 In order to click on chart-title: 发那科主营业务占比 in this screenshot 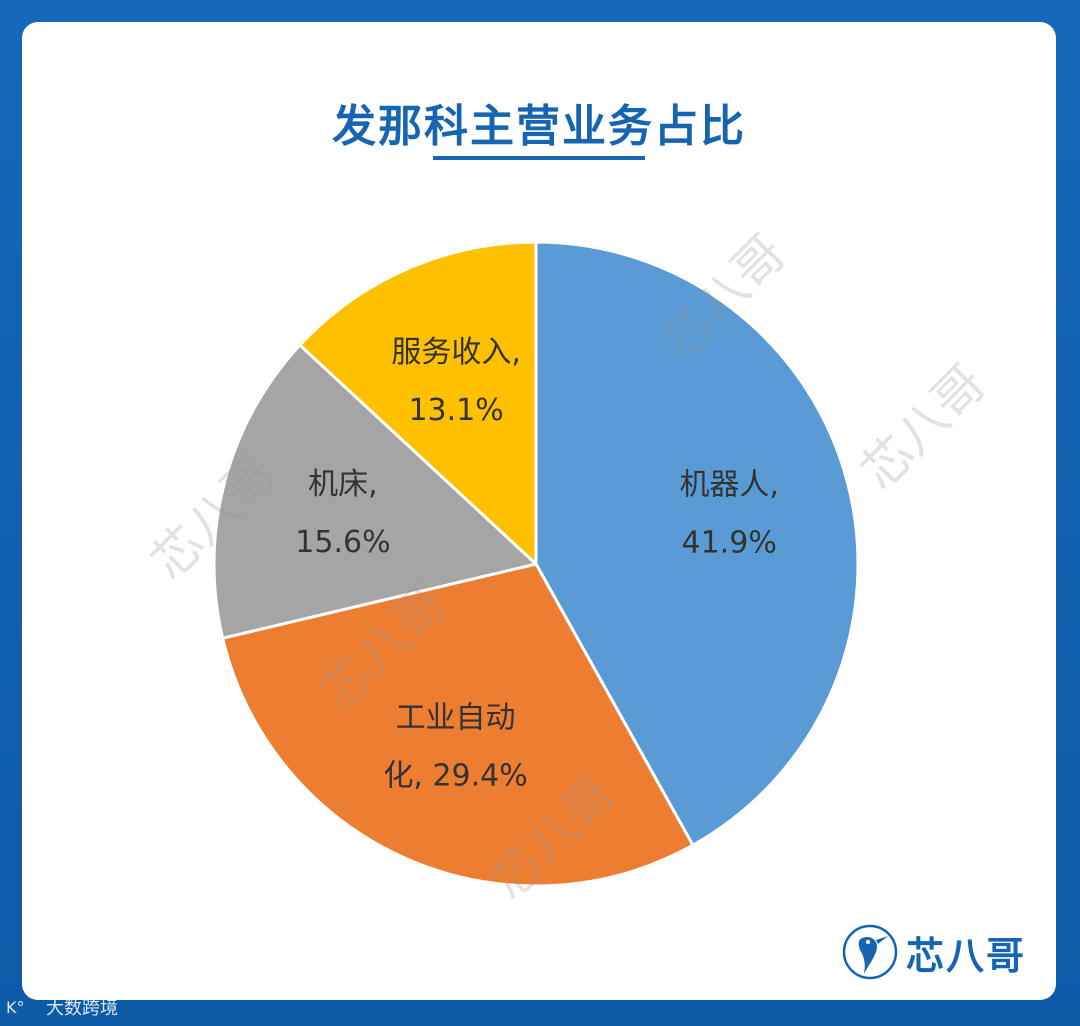, I will do `click(539, 126)`.